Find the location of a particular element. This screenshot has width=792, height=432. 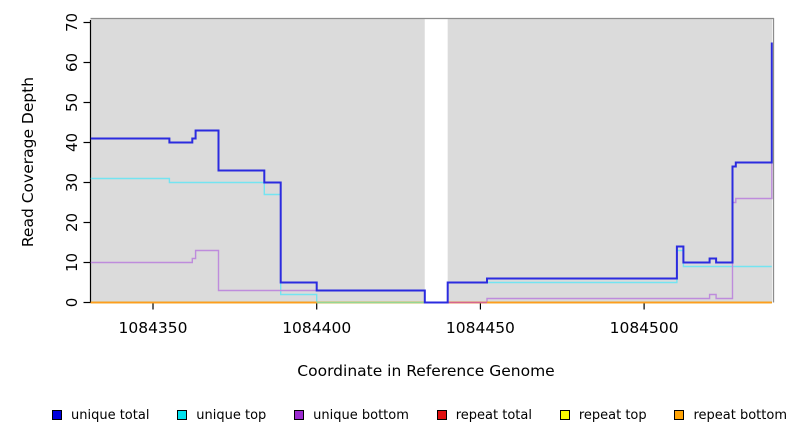

legend-label: repeat top is located at coordinates (612, 415).